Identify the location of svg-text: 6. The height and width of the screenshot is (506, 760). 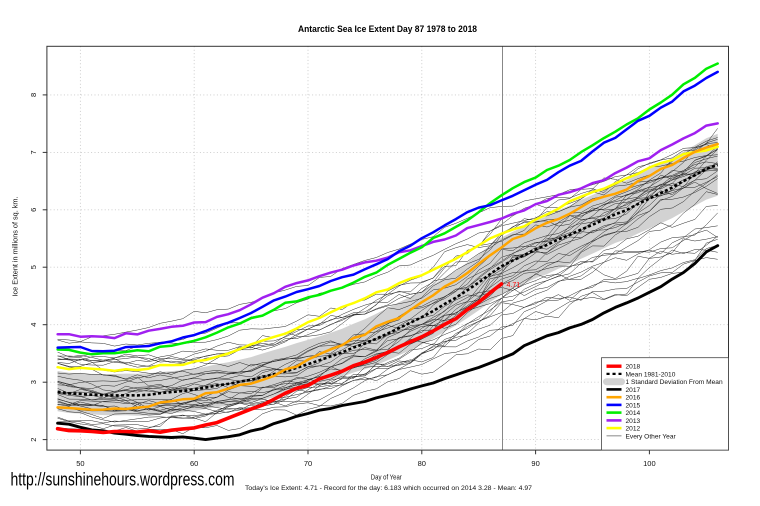
(33, 210).